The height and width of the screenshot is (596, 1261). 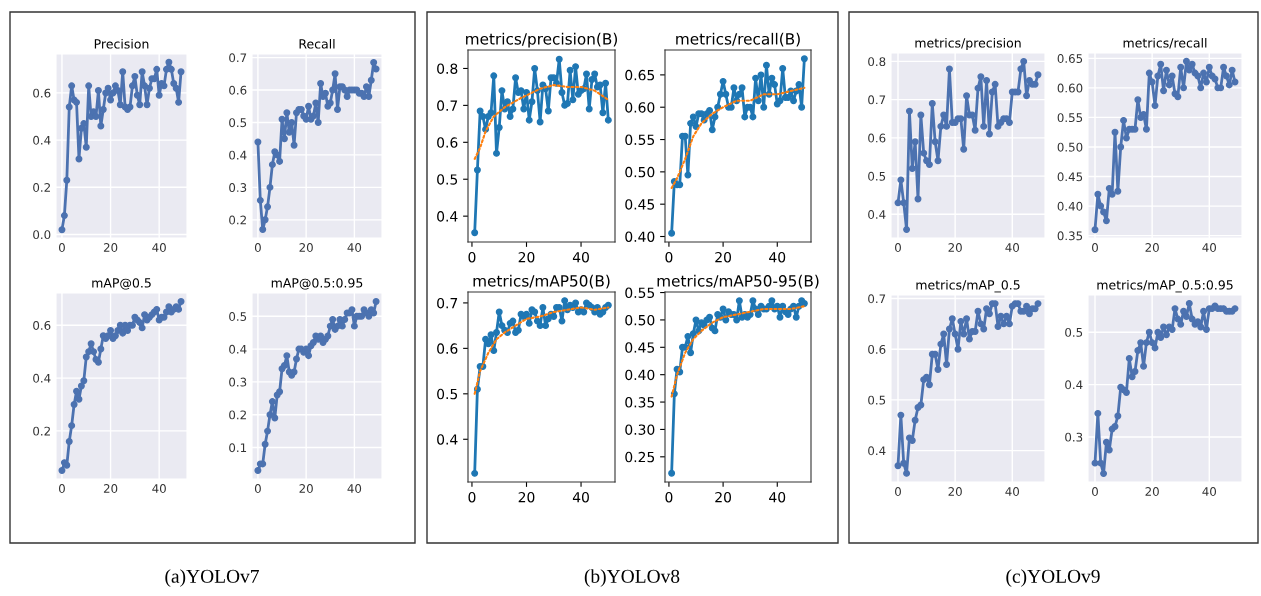 What do you see at coordinates (640, 457) in the screenshot?
I see `y-tick-label: 0.25` at bounding box center [640, 457].